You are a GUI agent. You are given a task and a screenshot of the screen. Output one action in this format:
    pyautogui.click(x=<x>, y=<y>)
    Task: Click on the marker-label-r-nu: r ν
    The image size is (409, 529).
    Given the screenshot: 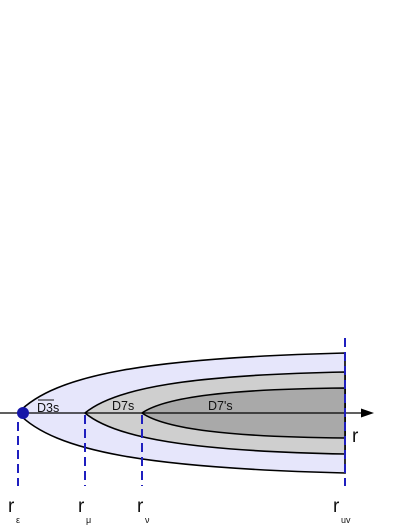 What is the action you would take?
    pyautogui.click(x=143, y=510)
    